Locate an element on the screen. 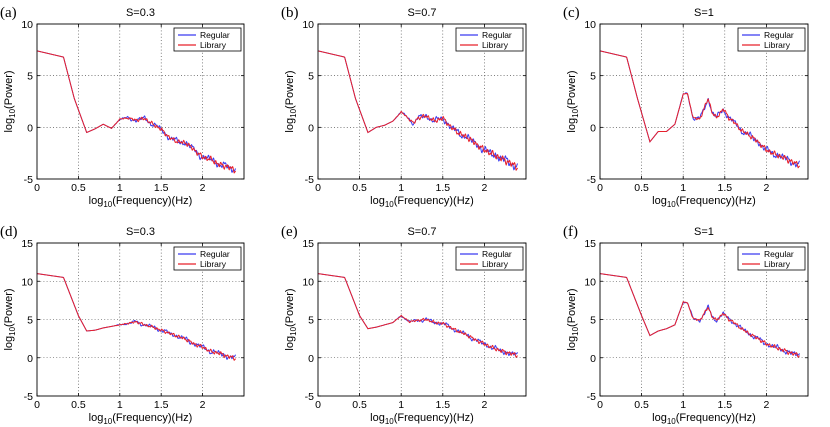 The width and height of the screenshot is (830, 427). panel-label: (e) is located at coordinates (289, 232).